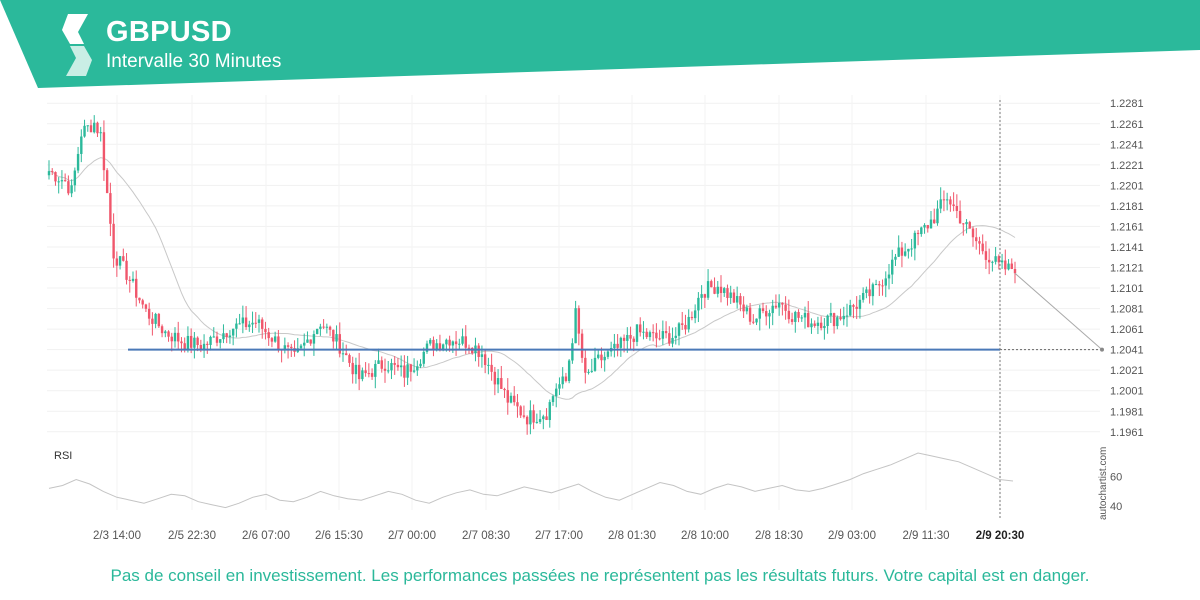 The width and height of the screenshot is (1200, 600). Describe the element at coordinates (486, 536) in the screenshot. I see `x-tick-label: 2/7 08:30` at that location.